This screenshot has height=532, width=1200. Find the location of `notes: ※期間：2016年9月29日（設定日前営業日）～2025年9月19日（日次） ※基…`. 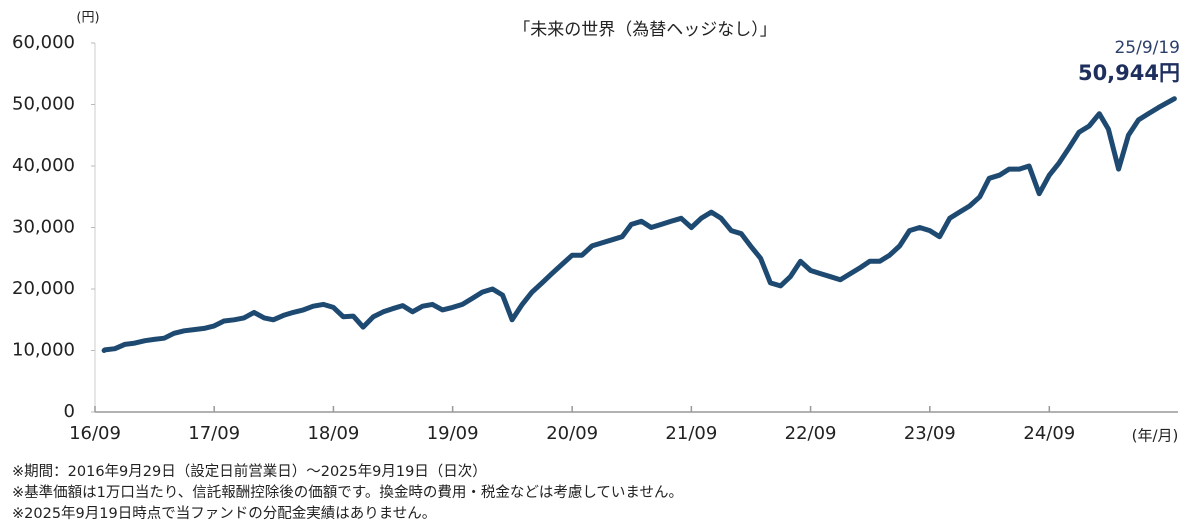

notes: ※期間：2016年9月29日（設定日前営業日）～2025年9月19日（日次） ※基… is located at coordinates (347, 493).